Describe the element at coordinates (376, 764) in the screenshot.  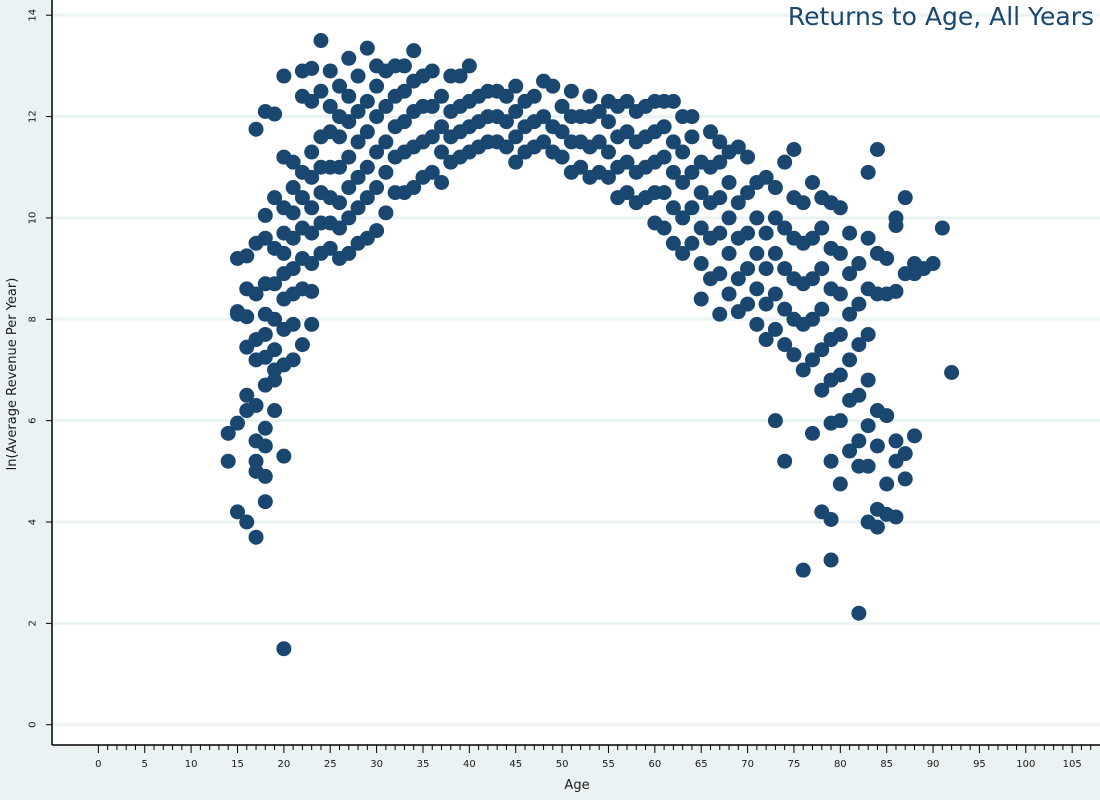
I see `x-tick-label: 30` at that location.